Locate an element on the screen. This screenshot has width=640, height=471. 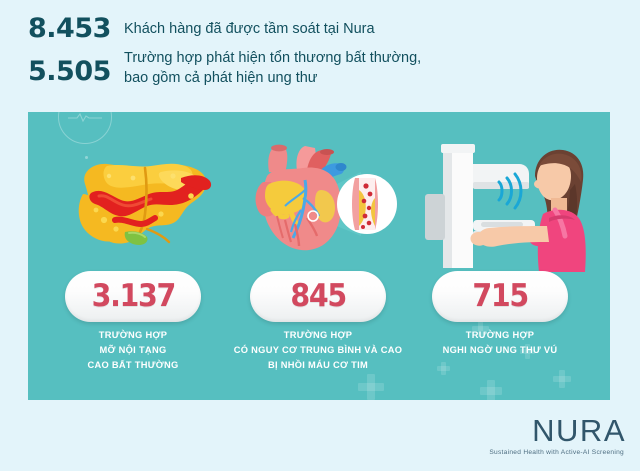
heart-artery-plaque-illustration is located at coordinates (315, 202).